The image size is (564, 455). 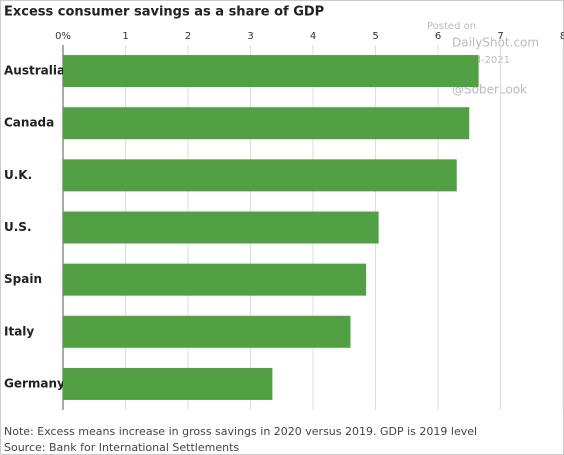 I want to click on y-tick-label: Germany, so click(x=34, y=383).